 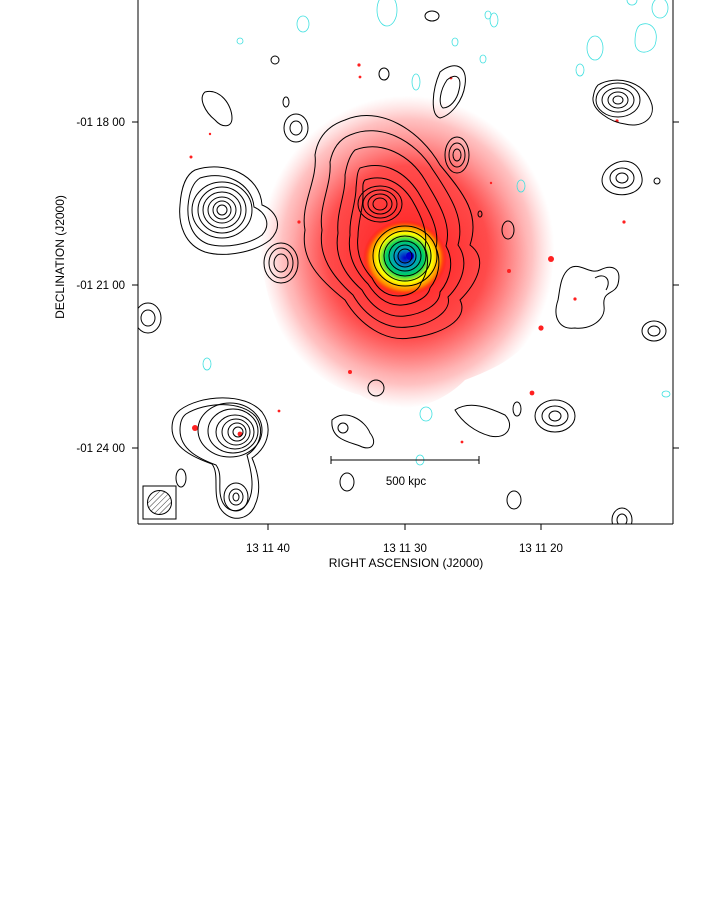 I want to click on y-tick-label: -01 21 00, so click(x=100, y=286).